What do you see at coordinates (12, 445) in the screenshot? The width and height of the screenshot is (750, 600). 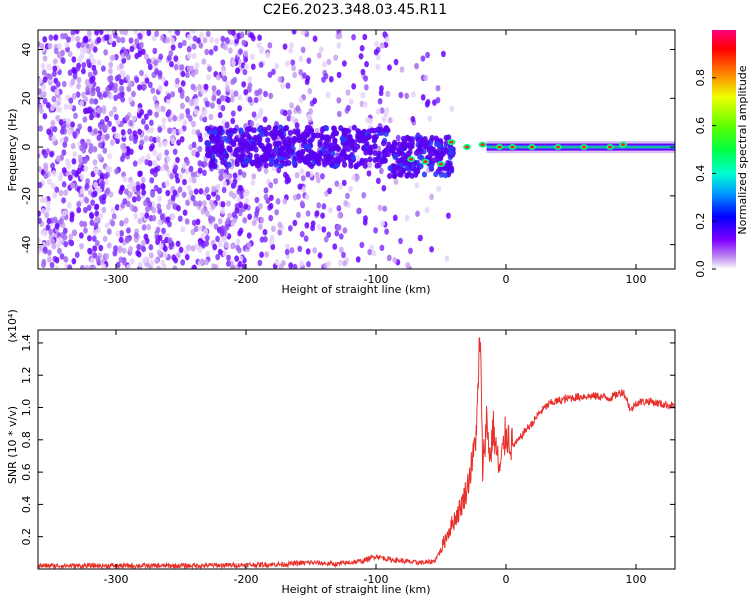 I see `snr-y-label: SNR (10 * v/v)` at bounding box center [12, 445].